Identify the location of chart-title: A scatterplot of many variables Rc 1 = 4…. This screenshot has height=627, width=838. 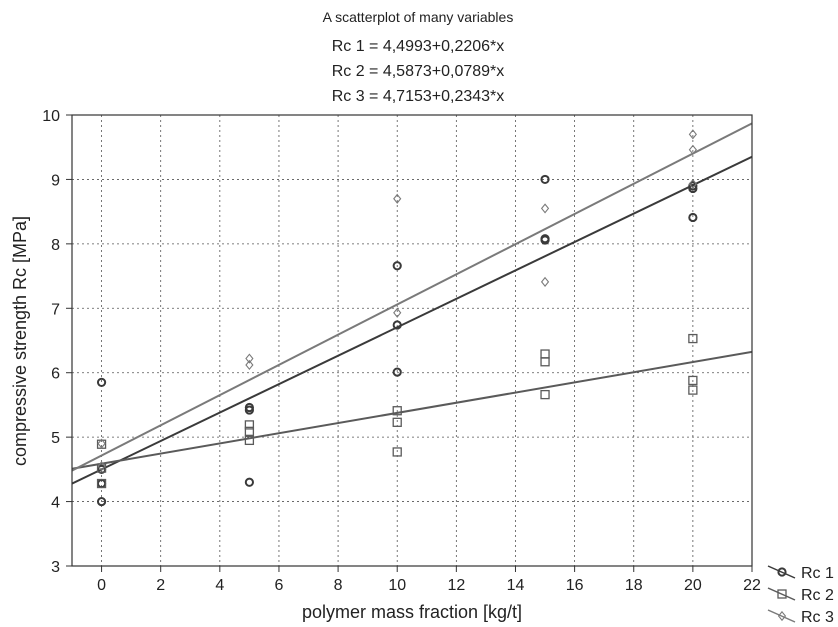
(418, 57).